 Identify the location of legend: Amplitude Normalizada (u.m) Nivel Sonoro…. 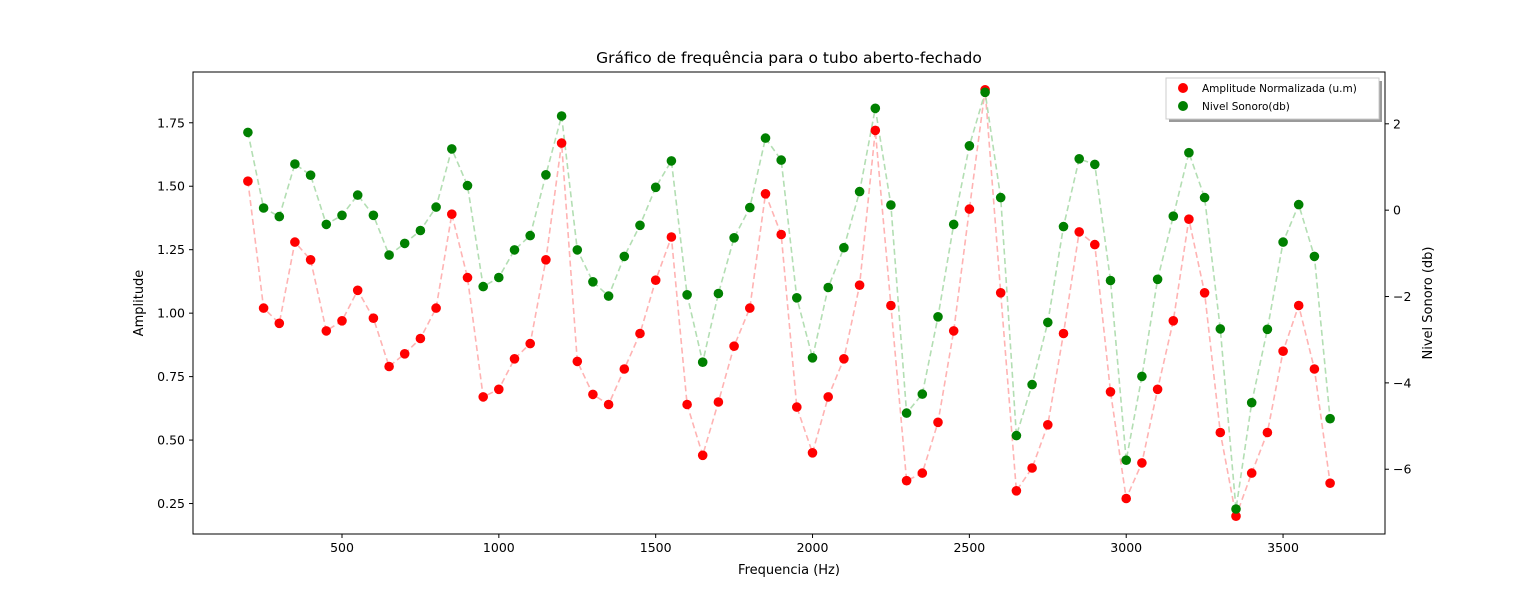
(1273, 99).